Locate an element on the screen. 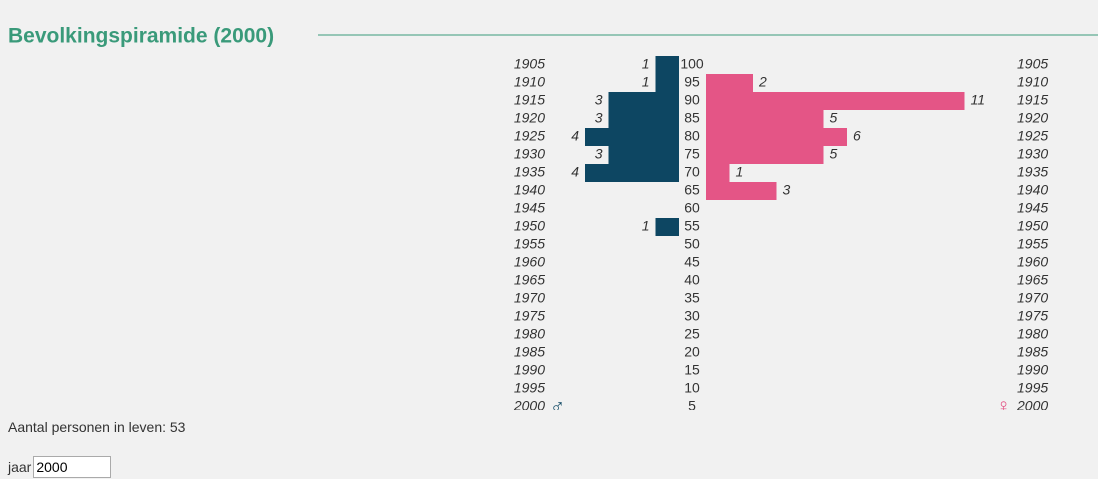  value-label: 11 is located at coordinates (978, 100).